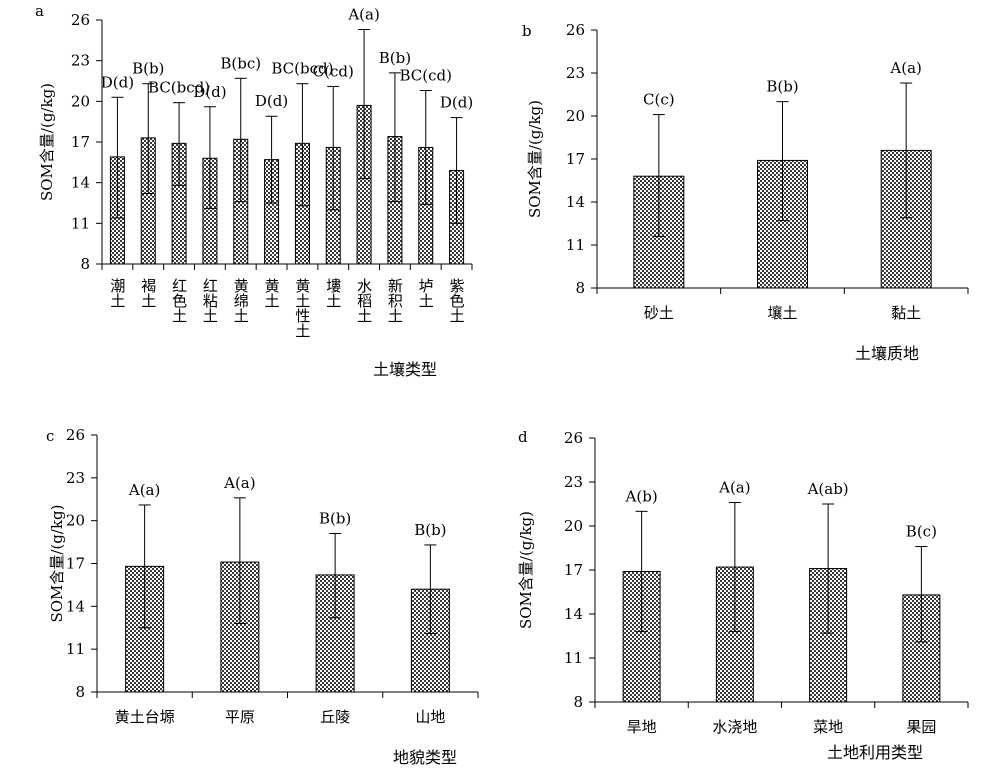  What do you see at coordinates (828, 727) in the screenshot?
I see `category-label: 菜地` at bounding box center [828, 727].